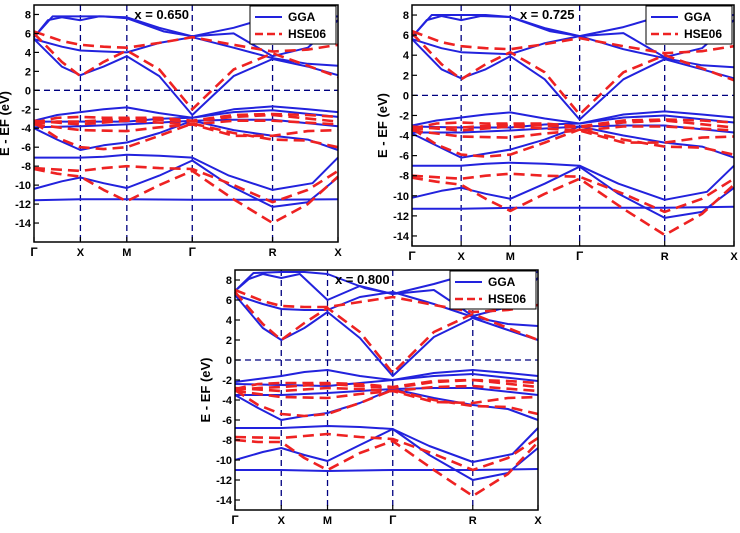 This screenshot has height=533, width=740. Describe the element at coordinates (26, 148) in the screenshot. I see `y-tick-label: -6` at that location.